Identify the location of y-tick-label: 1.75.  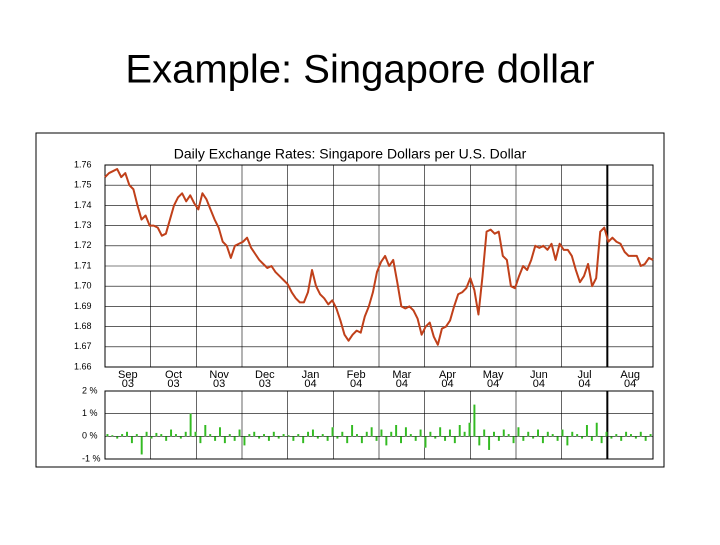
(83, 185).